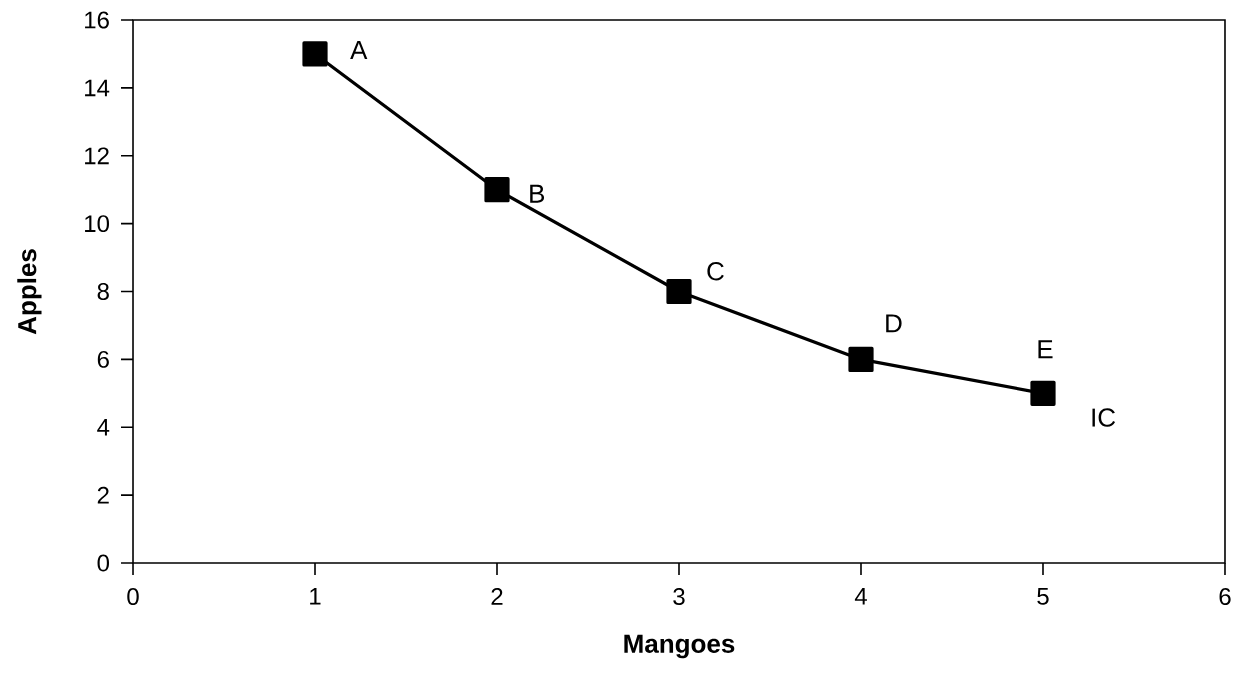 The width and height of the screenshot is (1236, 693). I want to click on x-tick-label: 6, so click(1225, 597).